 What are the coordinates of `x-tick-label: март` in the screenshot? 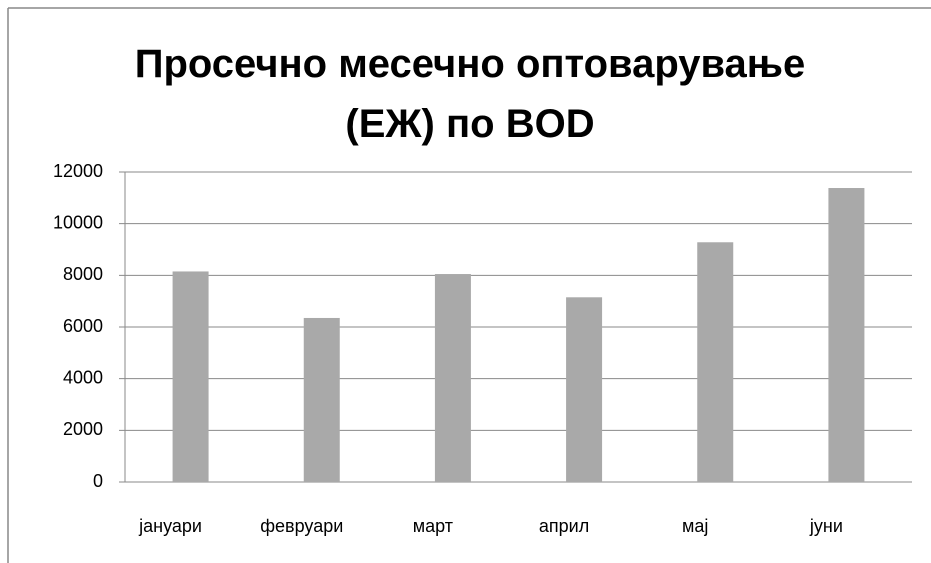 It's located at (433, 526).